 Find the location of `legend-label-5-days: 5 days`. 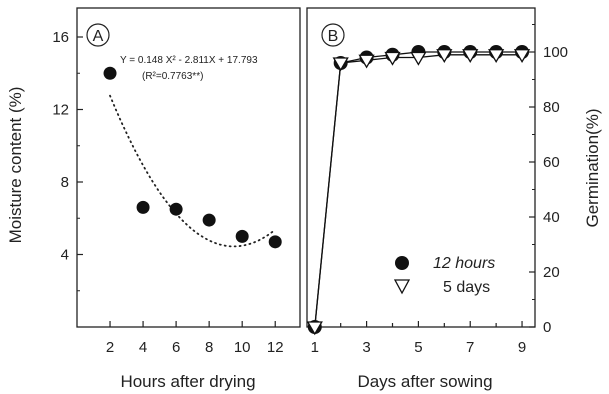

legend-label-5-days: 5 days is located at coordinates (466, 287).